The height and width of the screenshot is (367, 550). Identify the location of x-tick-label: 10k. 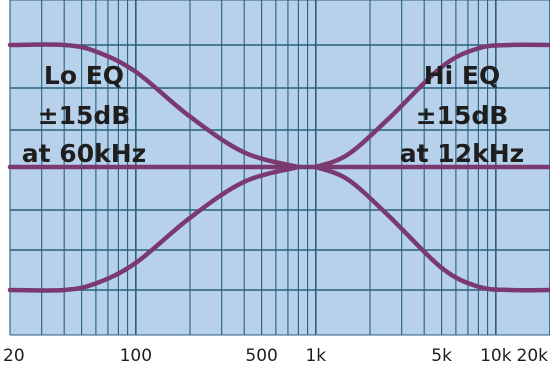
(496, 356).